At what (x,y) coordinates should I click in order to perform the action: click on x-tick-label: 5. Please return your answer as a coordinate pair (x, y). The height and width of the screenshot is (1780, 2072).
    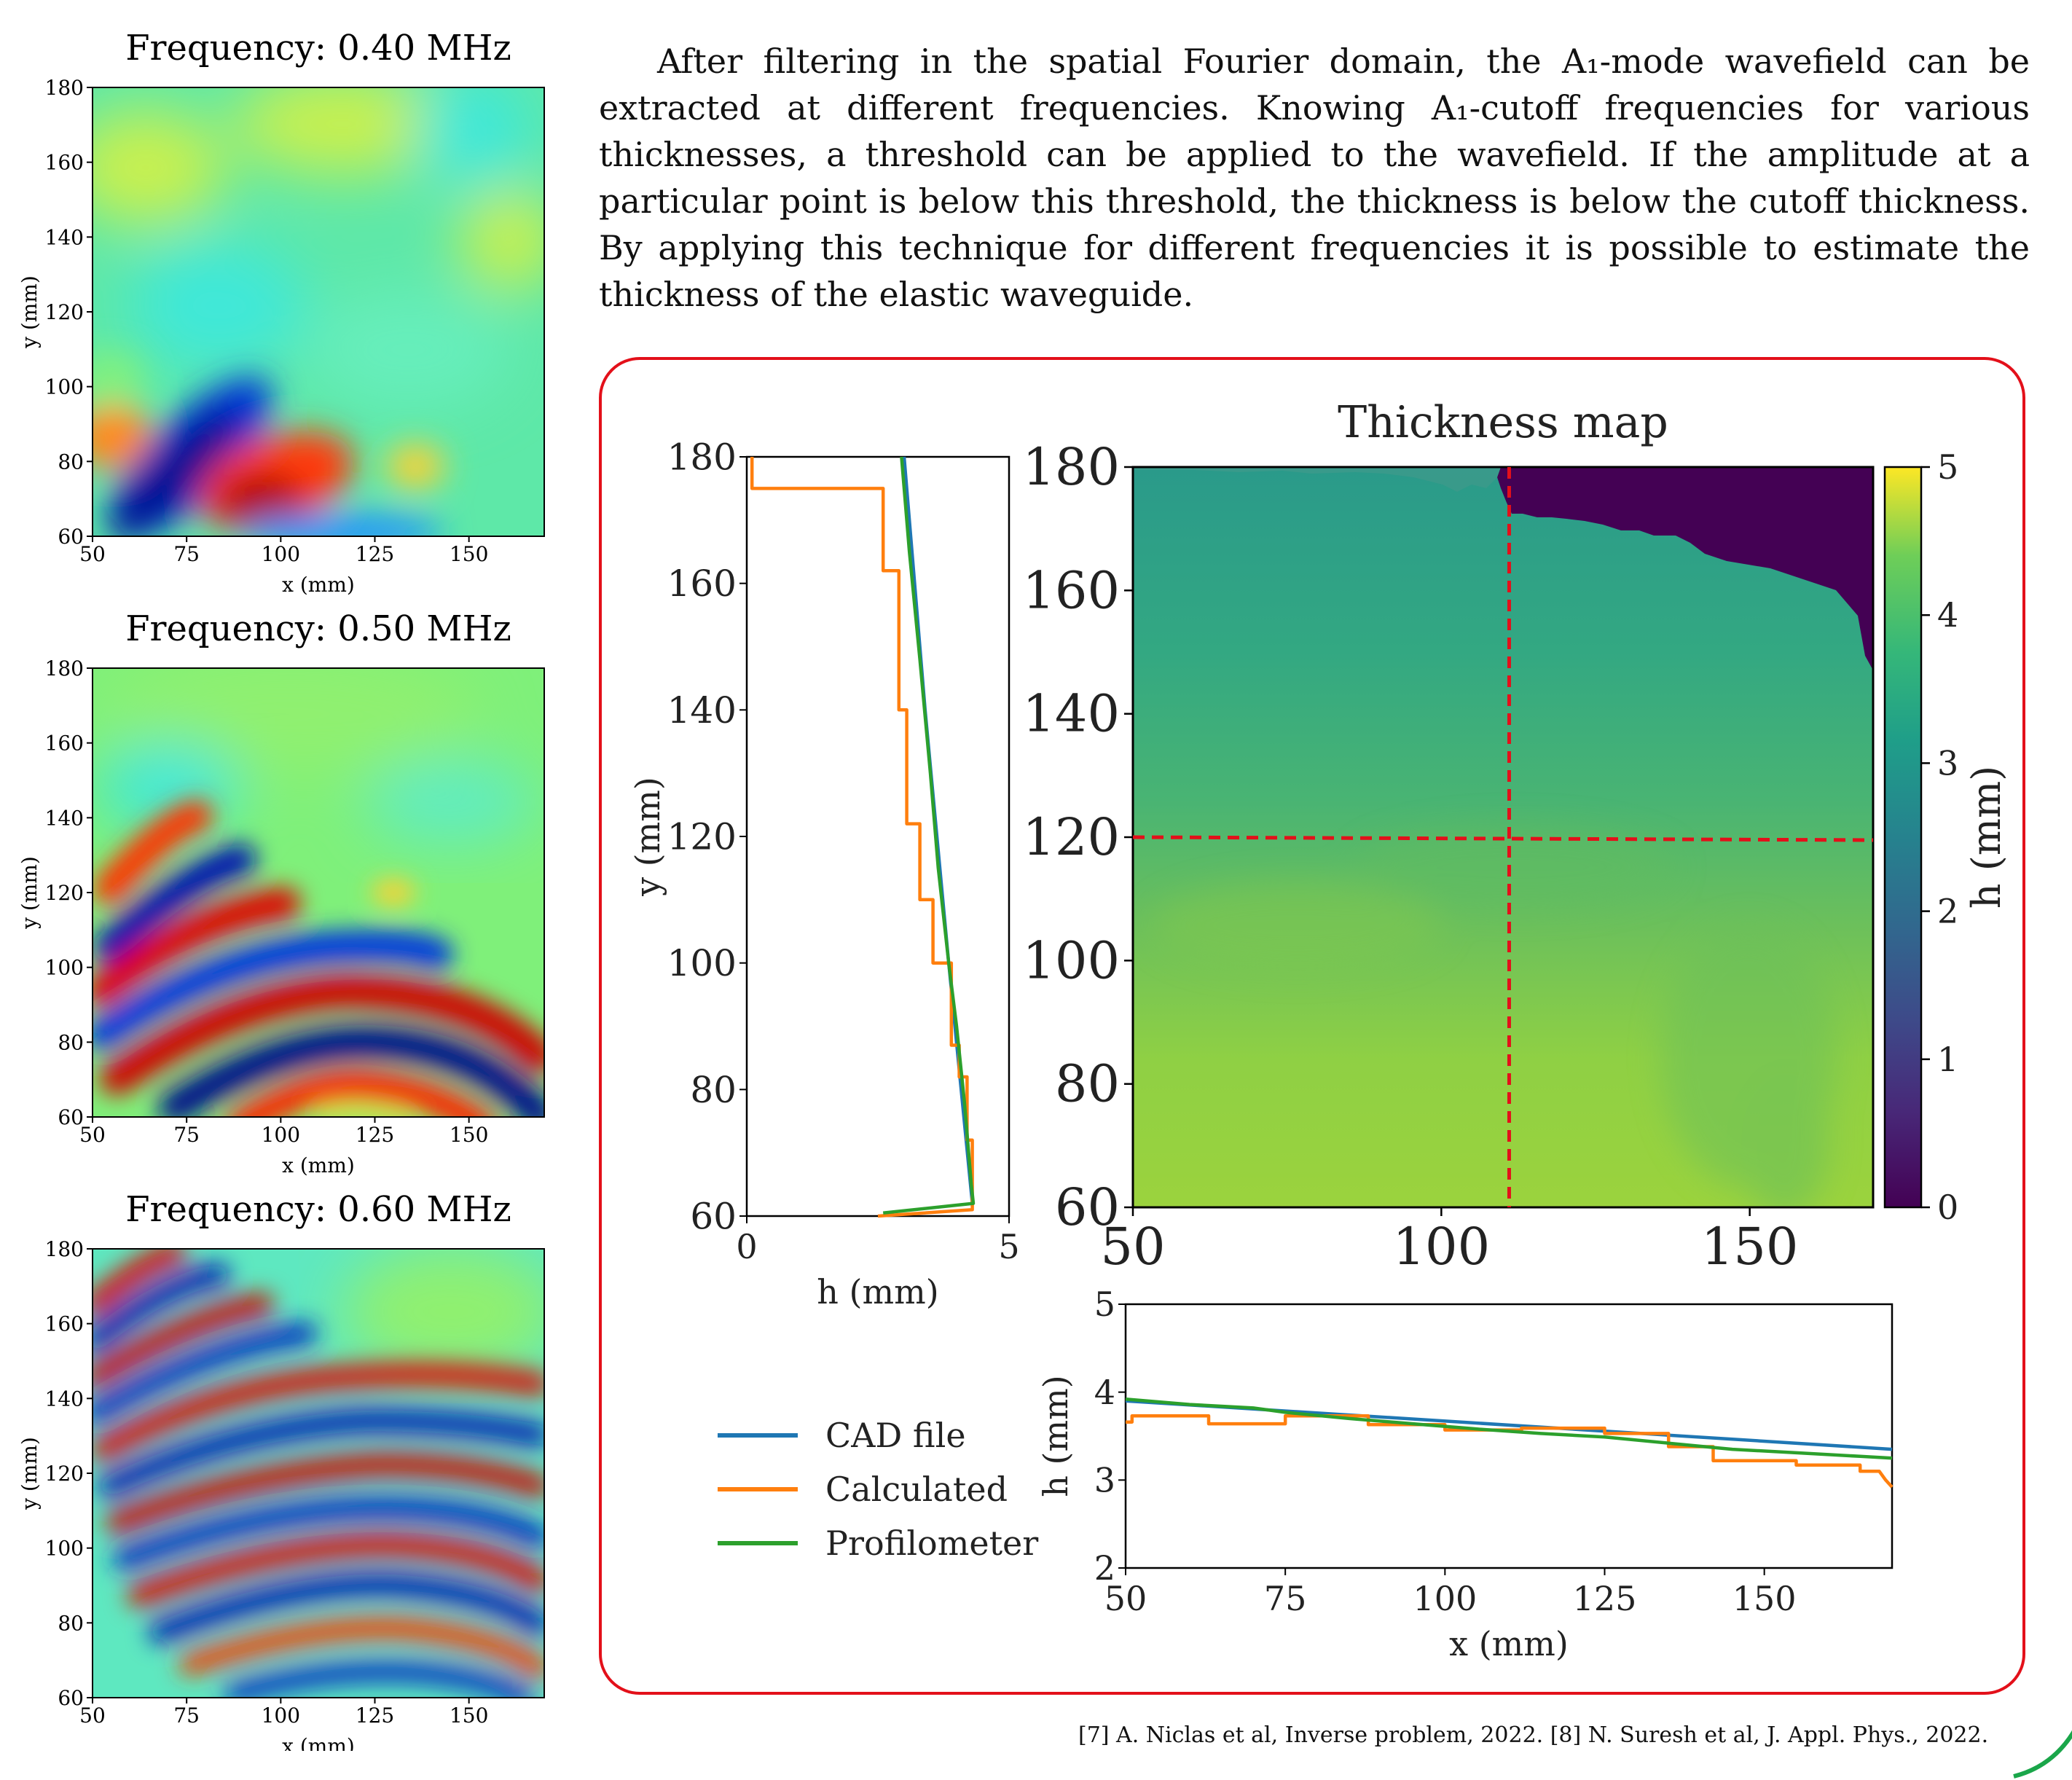
    Looking at the image, I should click on (1008, 1246).